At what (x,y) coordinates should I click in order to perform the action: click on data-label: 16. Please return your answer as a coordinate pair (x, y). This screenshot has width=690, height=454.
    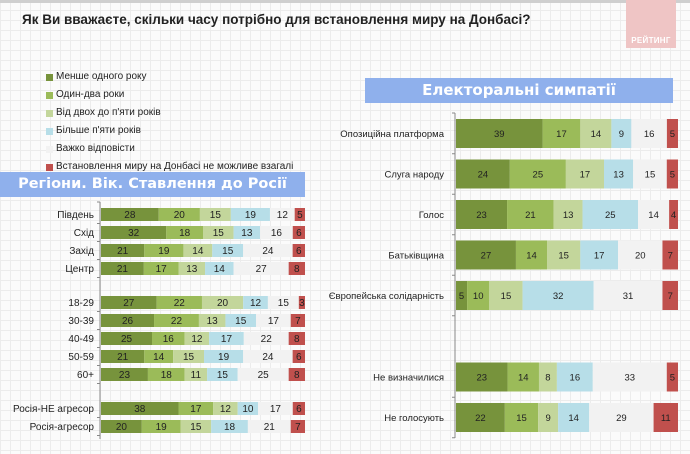
    Looking at the image, I should click on (575, 377).